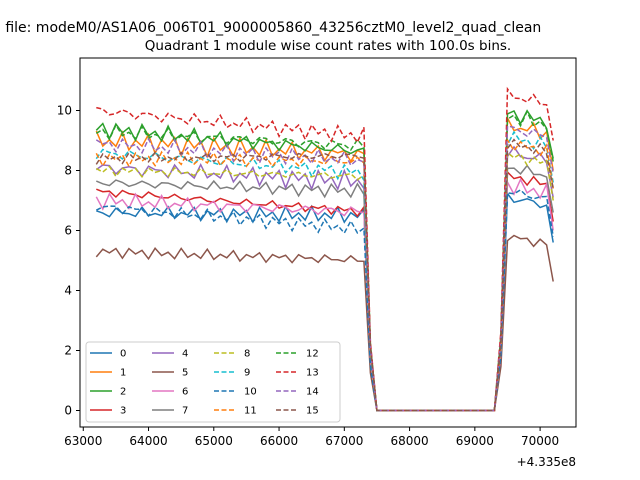  What do you see at coordinates (123, 411) in the screenshot?
I see `legend-label-3: 3` at bounding box center [123, 411].